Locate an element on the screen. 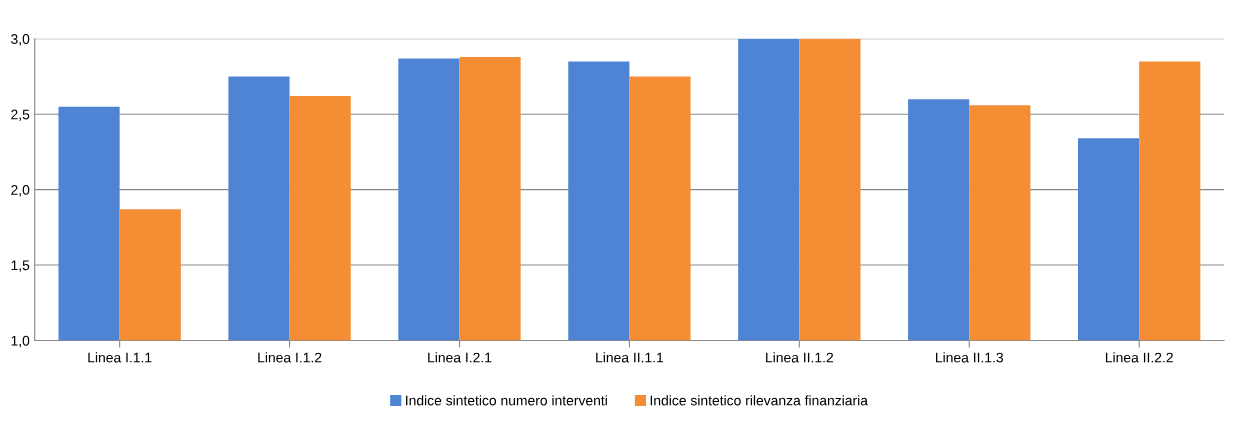 Image resolution: width=1239 pixels, height=431 pixels. y-tick-label: 1,0 is located at coordinates (20, 341).